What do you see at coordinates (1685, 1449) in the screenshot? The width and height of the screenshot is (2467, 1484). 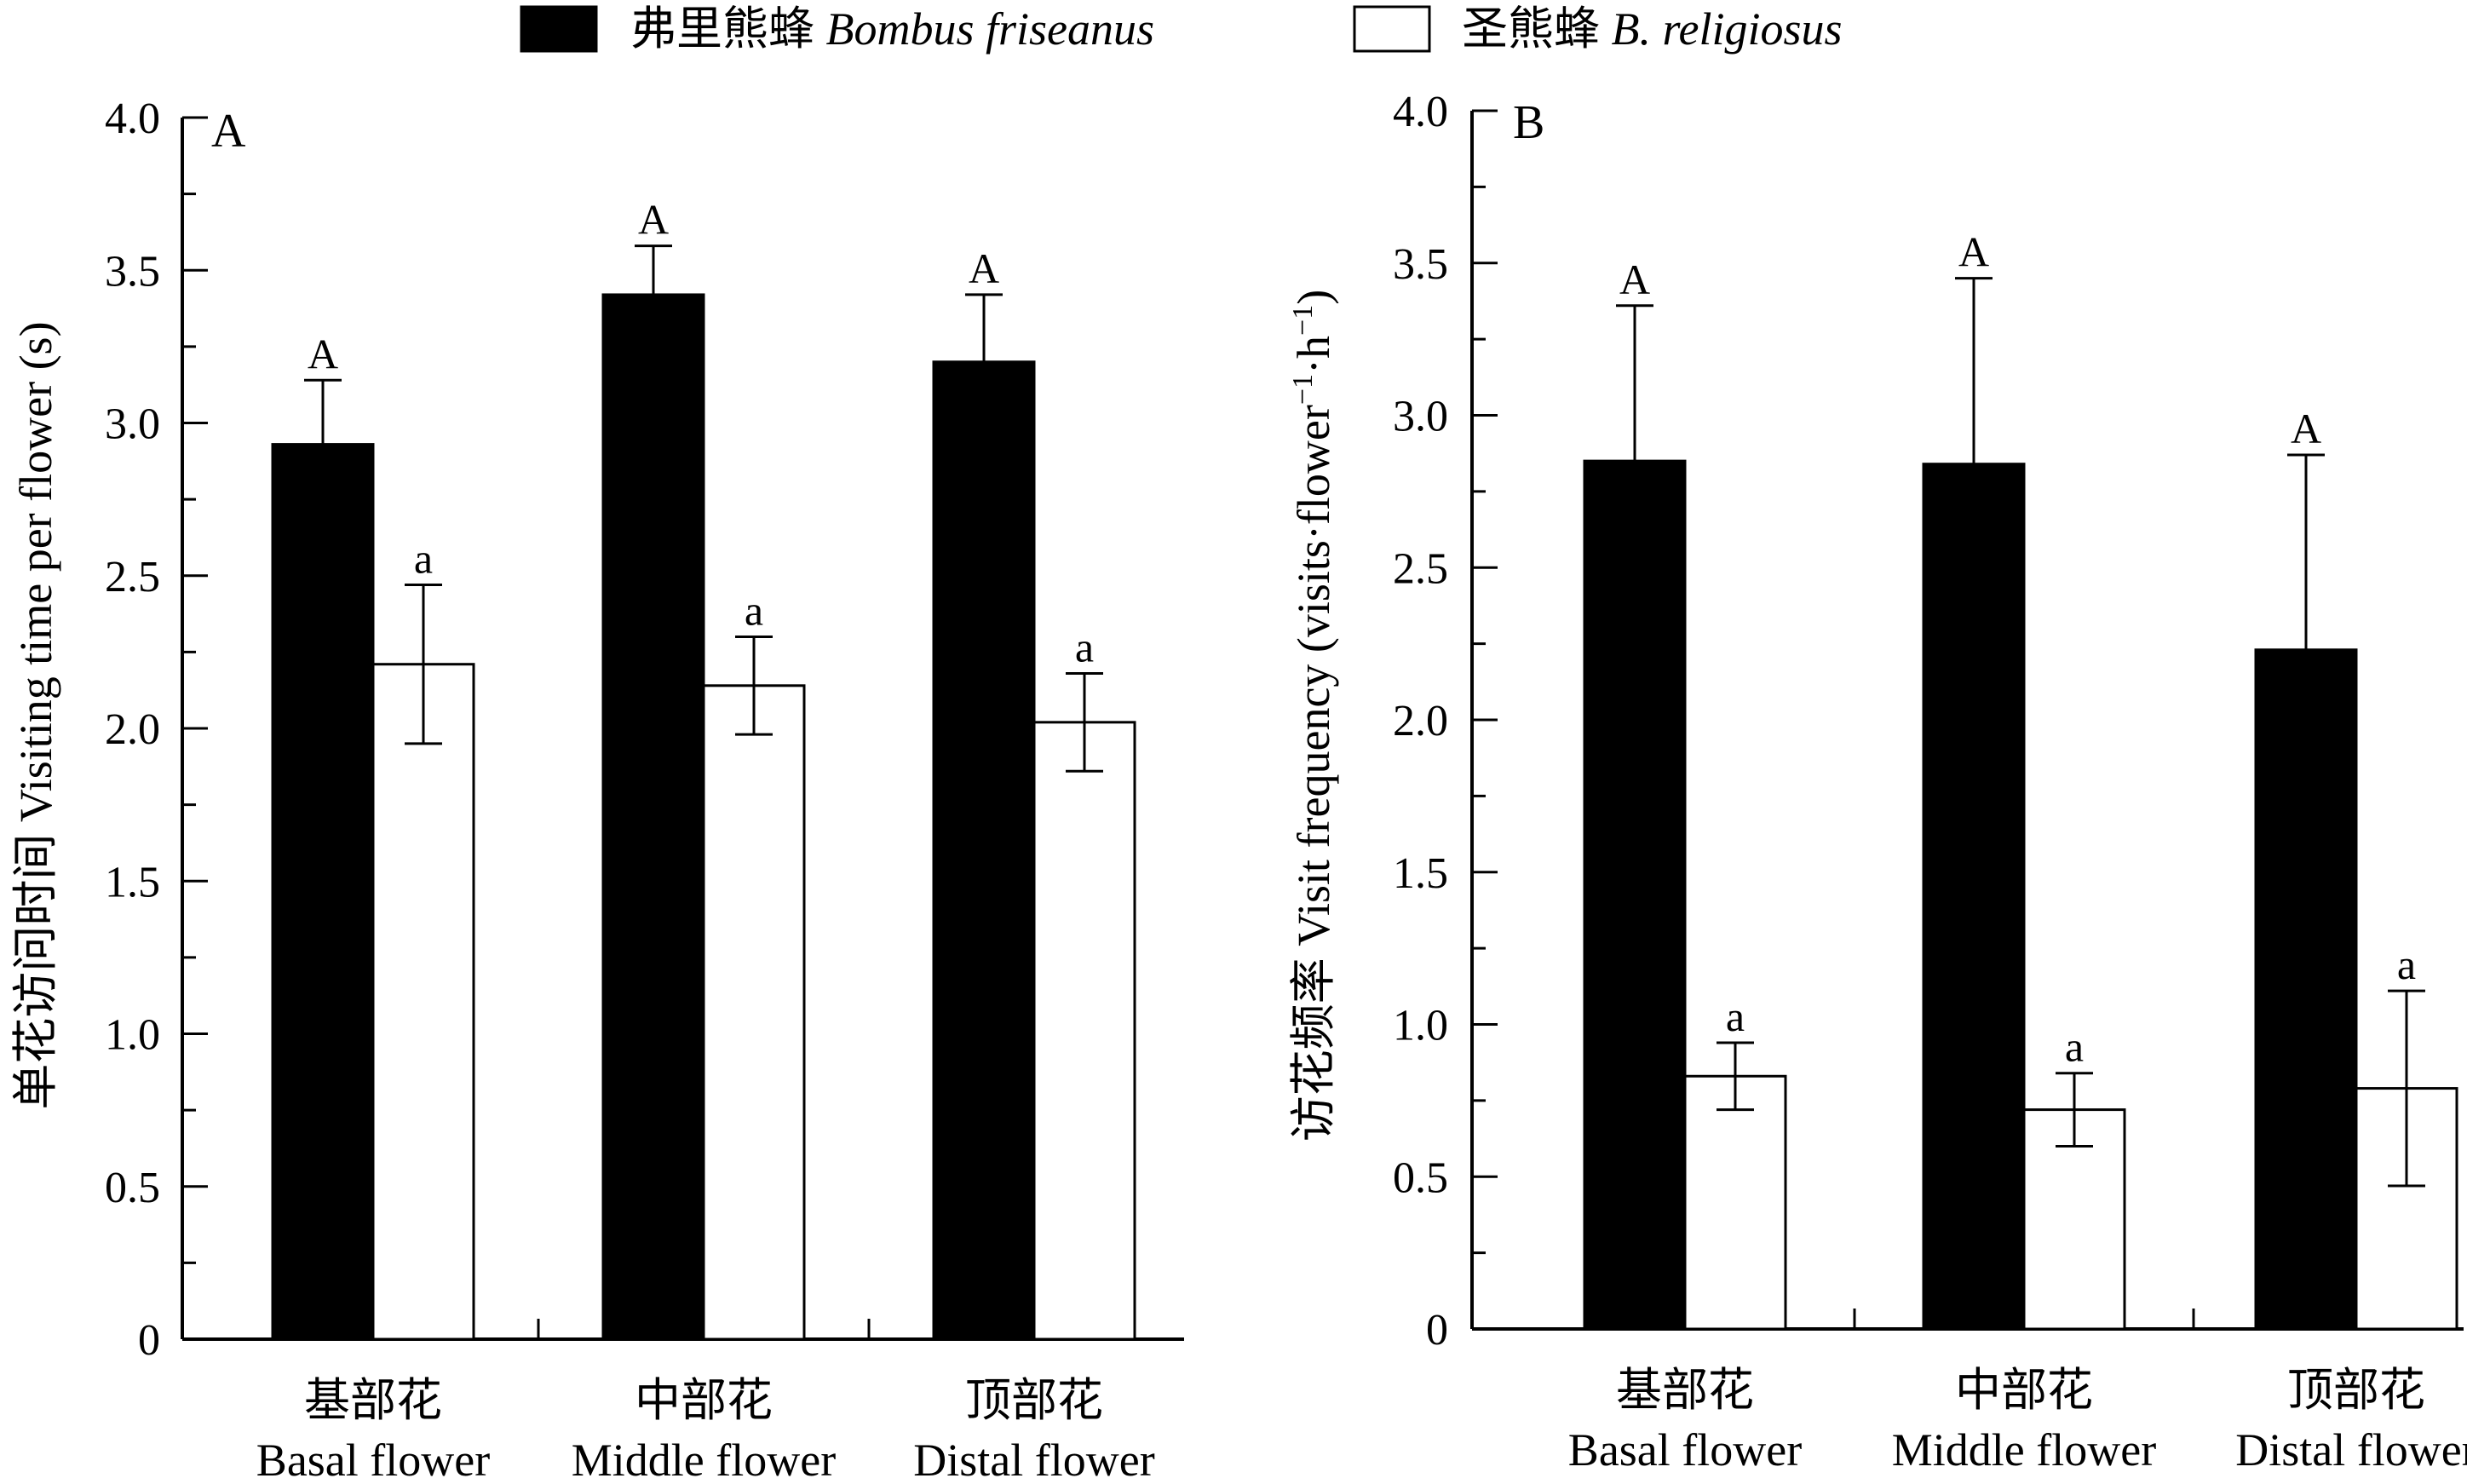 I see `panel-b-category-label-en: Basal flower` at bounding box center [1685, 1449].